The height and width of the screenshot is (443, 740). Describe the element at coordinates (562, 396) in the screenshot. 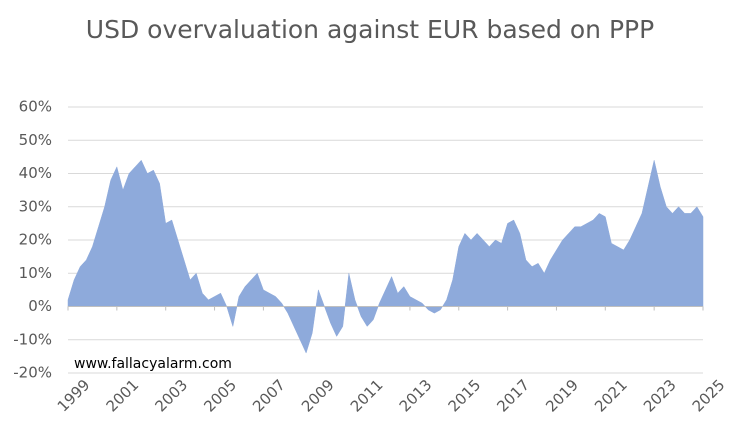

I see `x-tick-label: 2019` at that location.